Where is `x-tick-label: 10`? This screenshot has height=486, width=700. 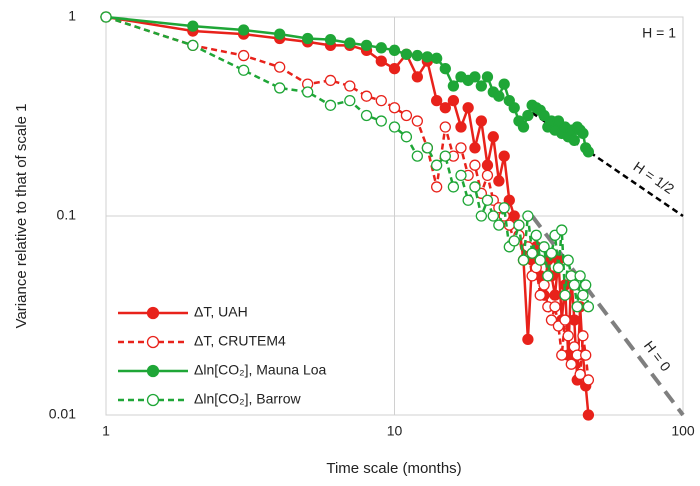 x-tick-label: 10 is located at coordinates (395, 431).